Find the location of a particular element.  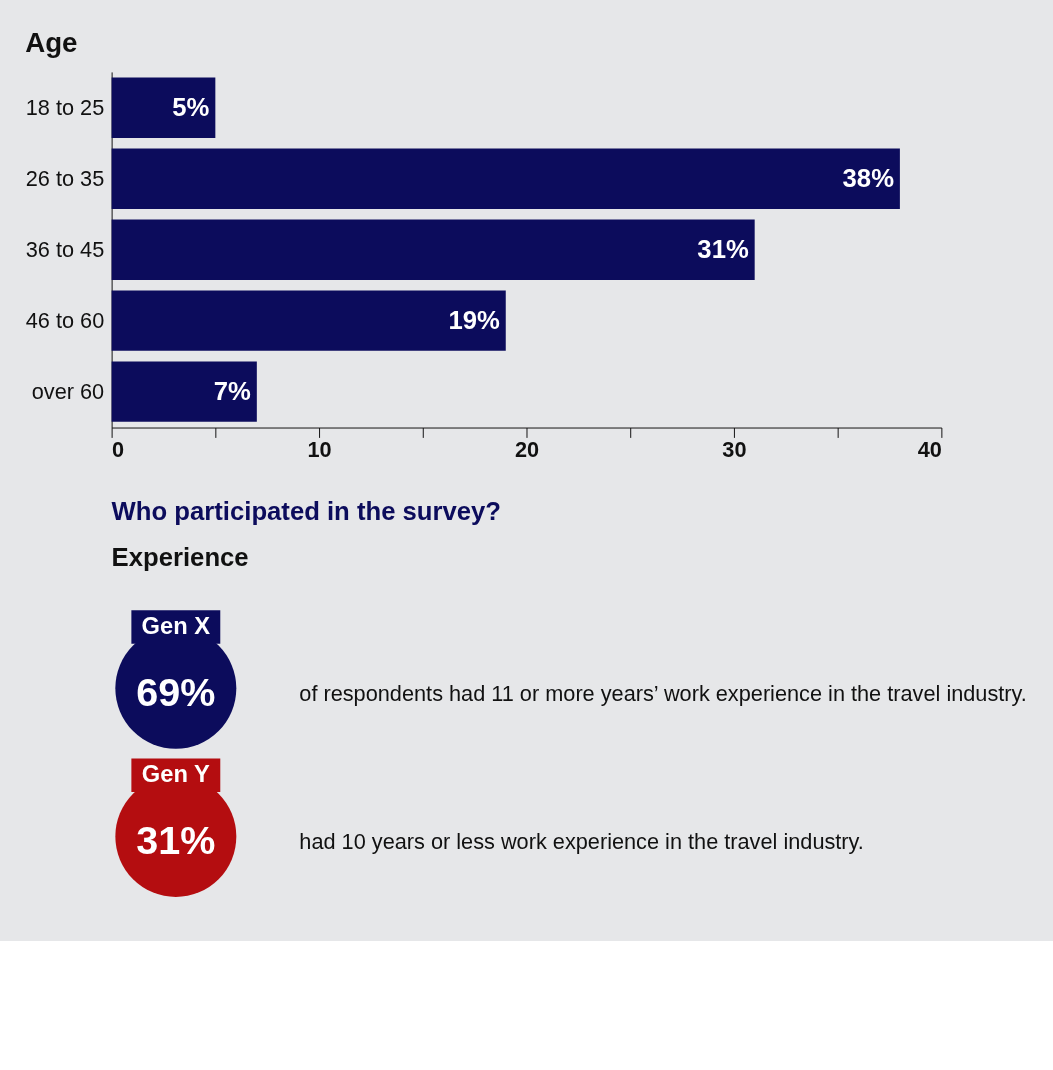

x-tick-label: 30 is located at coordinates (734, 449).